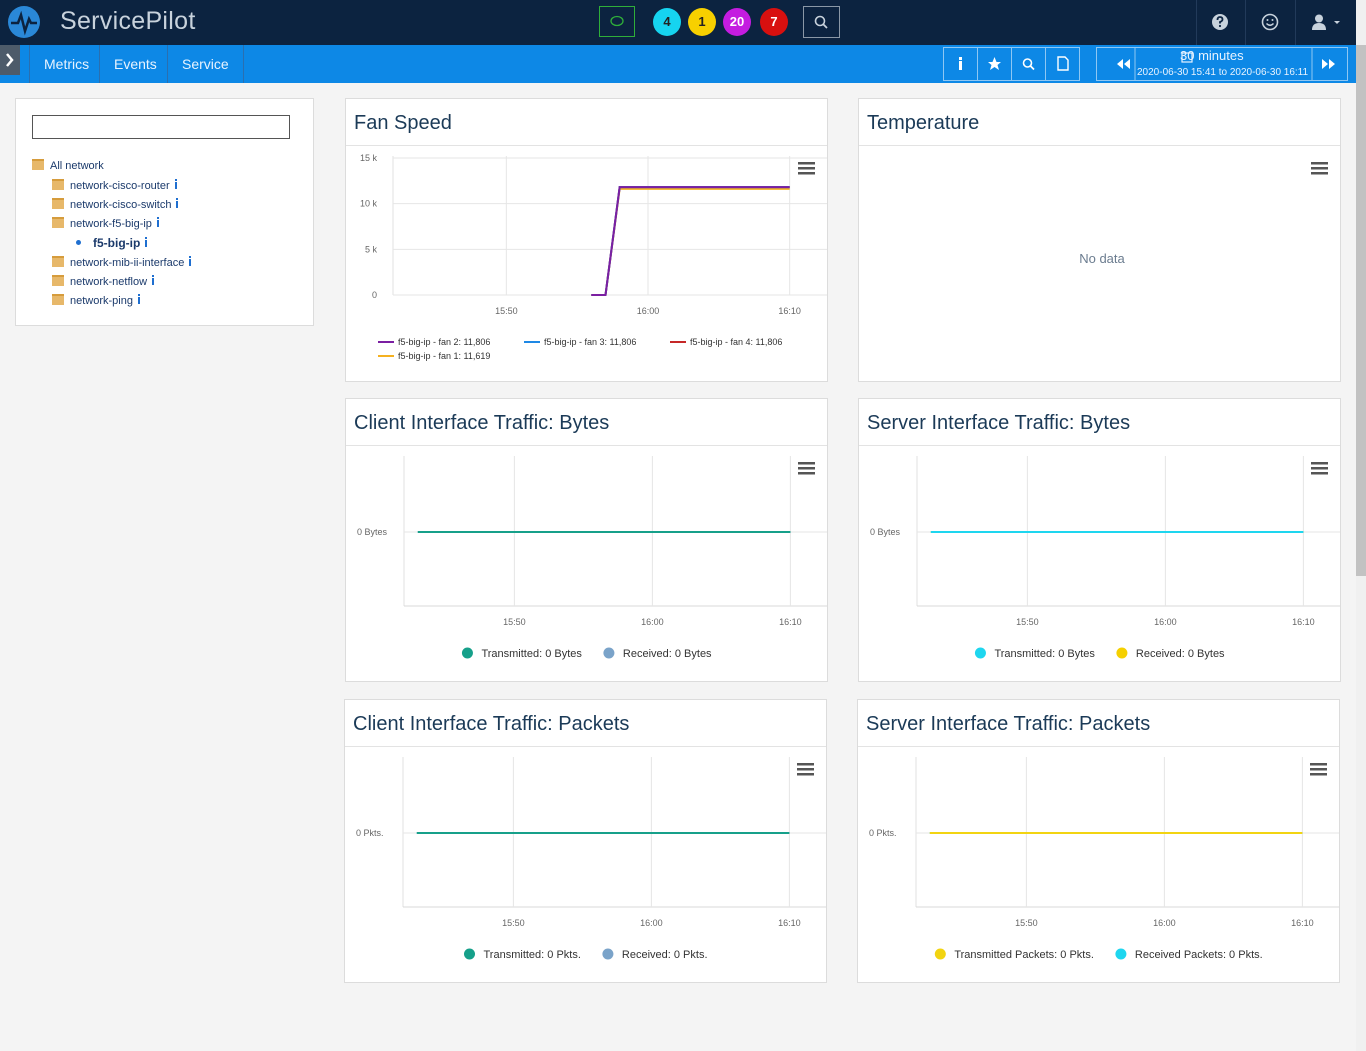 The height and width of the screenshot is (1051, 1366). What do you see at coordinates (1212, 55) in the screenshot?
I see `period: 30 minutes` at bounding box center [1212, 55].